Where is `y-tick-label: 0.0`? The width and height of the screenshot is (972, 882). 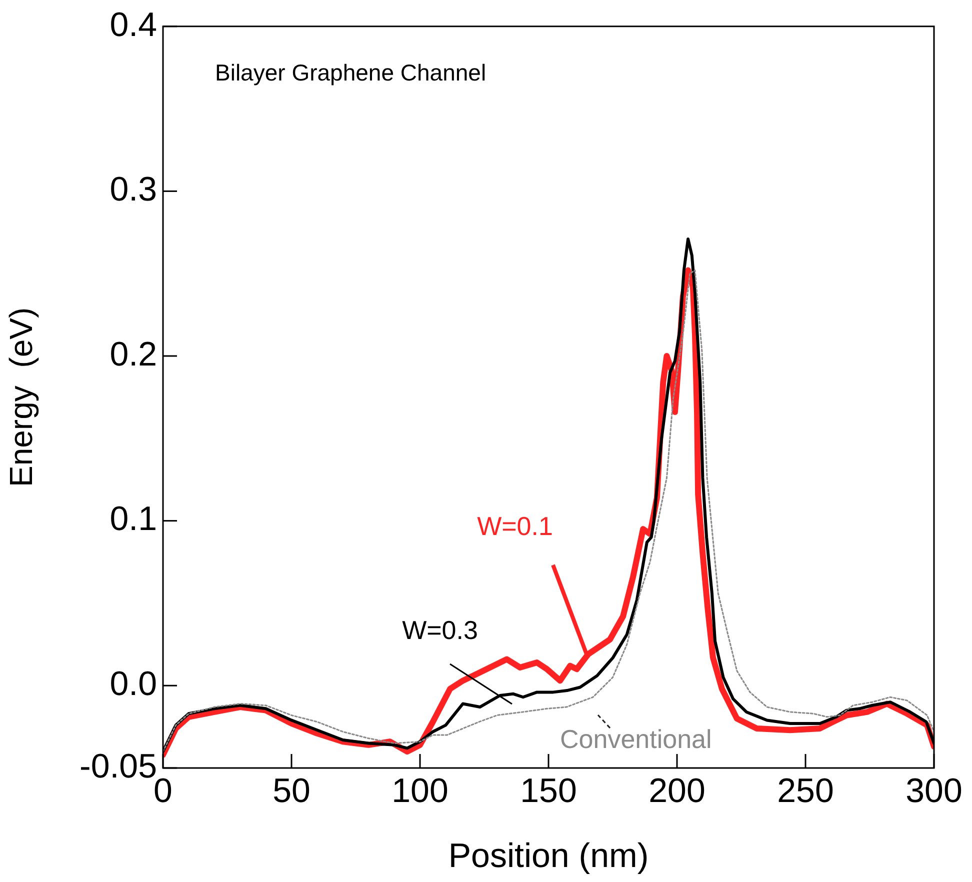 y-tick-label: 0.0 is located at coordinates (133, 683).